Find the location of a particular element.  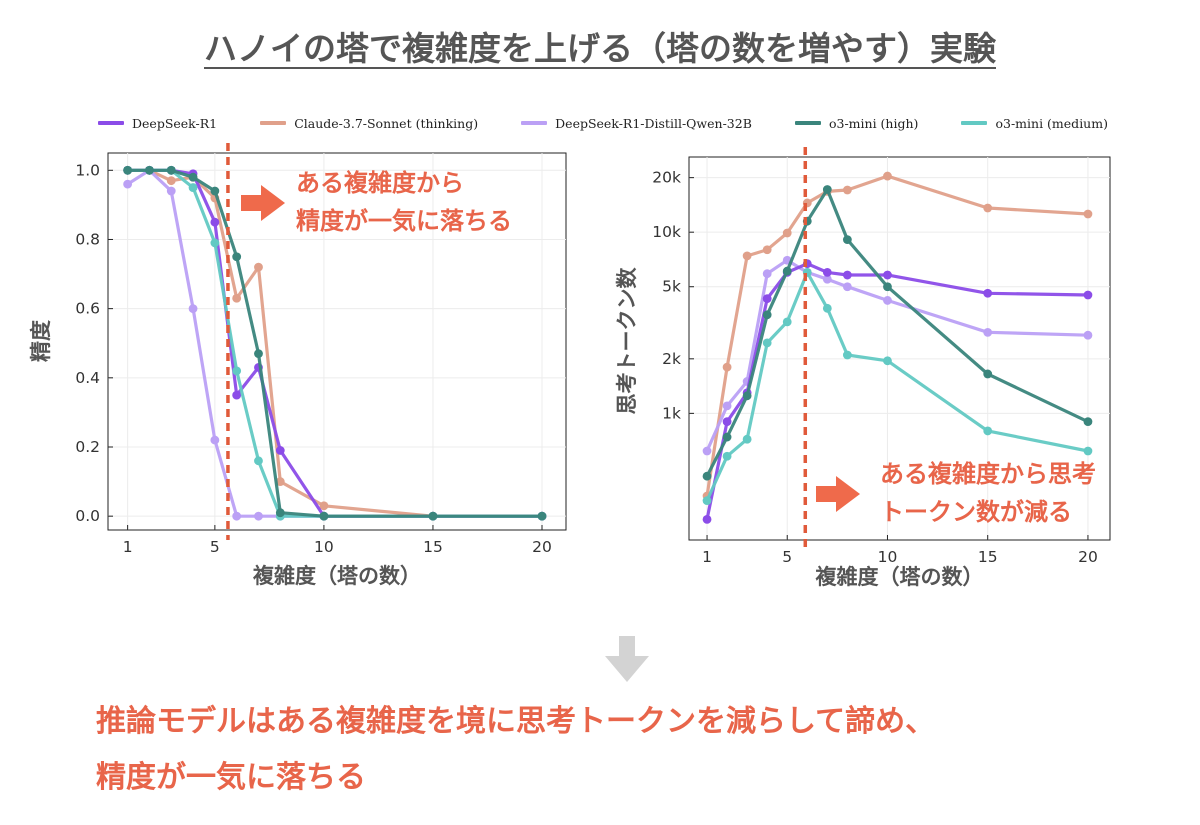

y-tick-label: 0.0 is located at coordinates (87, 516).